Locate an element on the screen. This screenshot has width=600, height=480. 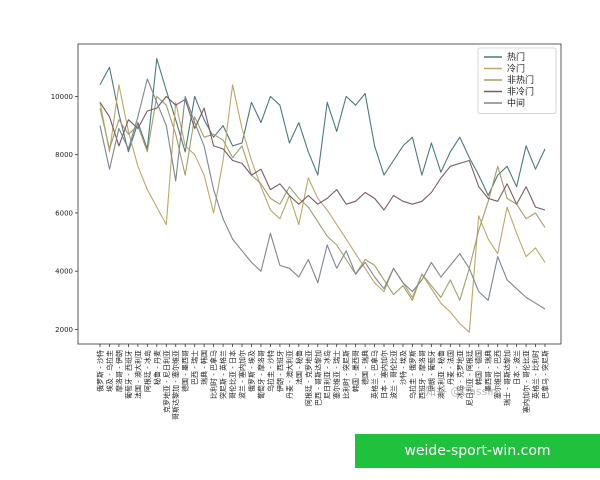
x-category-label: 波兰 - 哥伦比亚 is located at coordinates (393, 374).